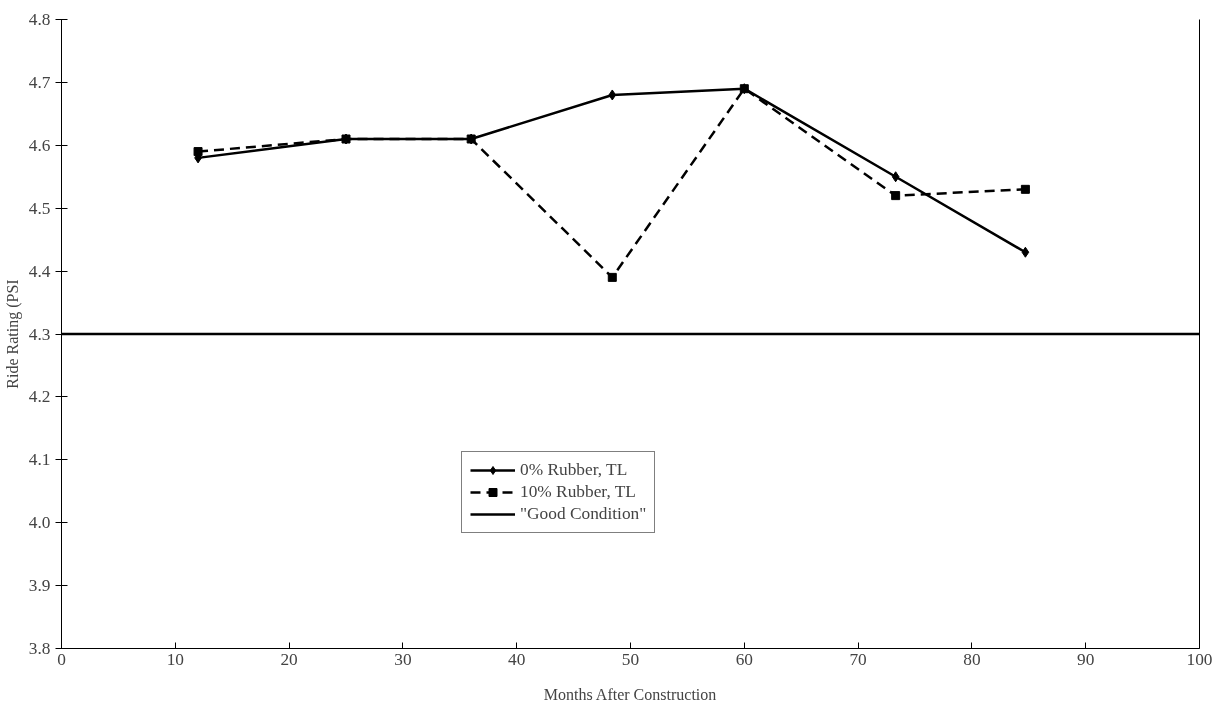 The width and height of the screenshot is (1230, 705). I want to click on y-tick-label: 4.7, so click(39, 82).